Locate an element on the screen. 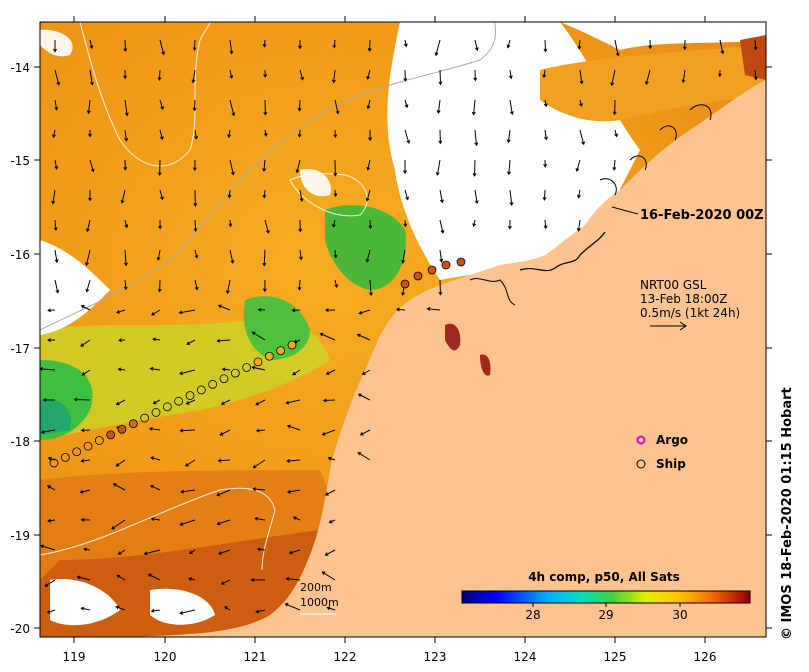  y-tick-label: -17 is located at coordinates (20, 349).